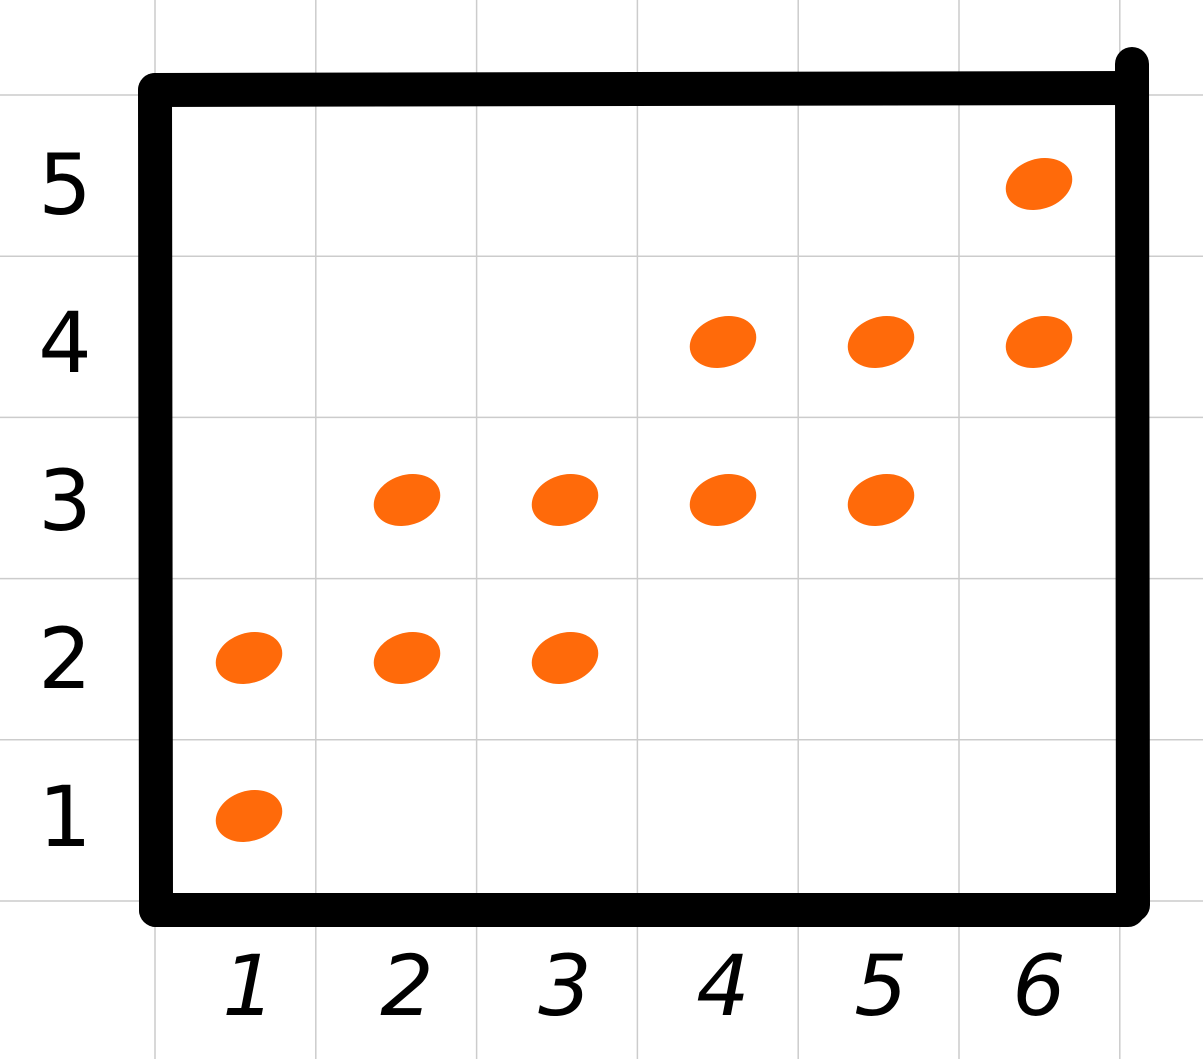 Image resolution: width=1203 pixels, height=1059 pixels. I want to click on y-tick-label-2: 2, so click(64, 659).